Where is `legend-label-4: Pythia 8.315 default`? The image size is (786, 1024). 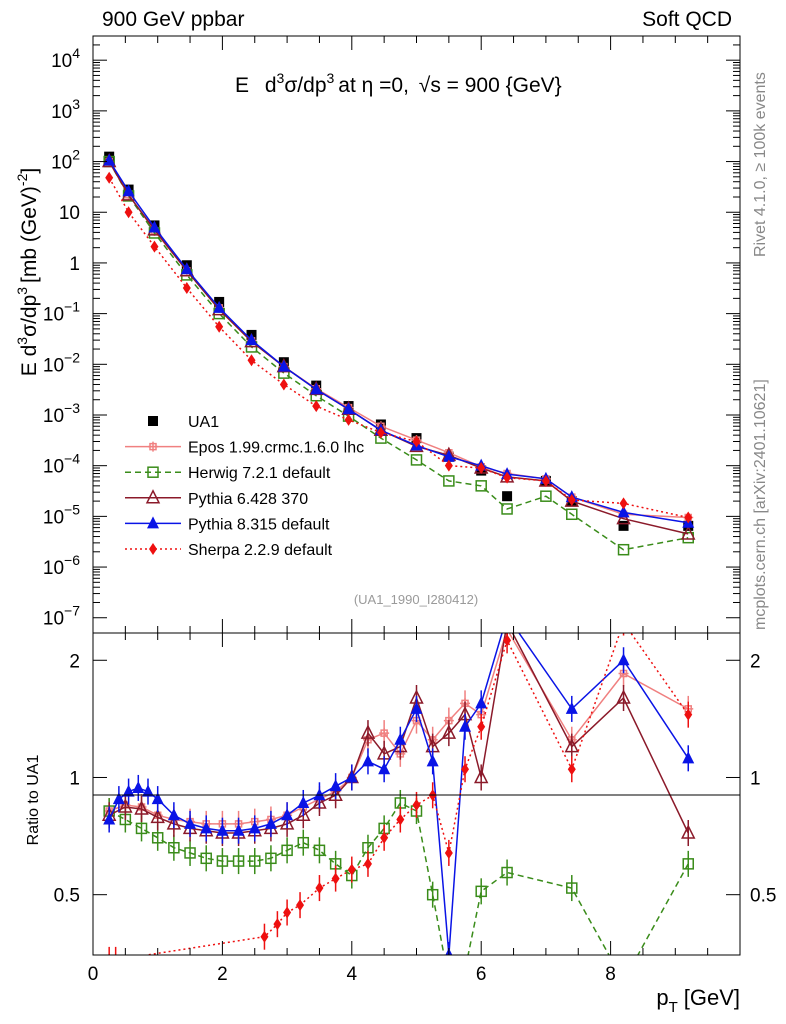 legend-label-4: Pythia 8.315 default is located at coordinates (259, 524).